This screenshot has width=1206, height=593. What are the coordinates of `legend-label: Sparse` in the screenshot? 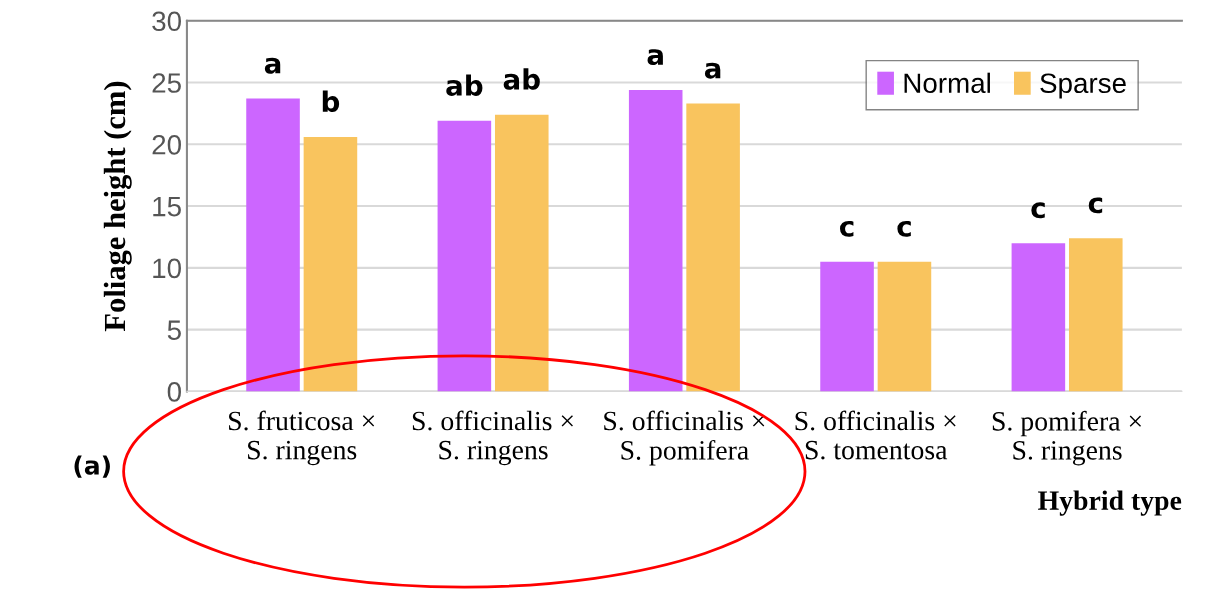 It's located at (1083, 86).